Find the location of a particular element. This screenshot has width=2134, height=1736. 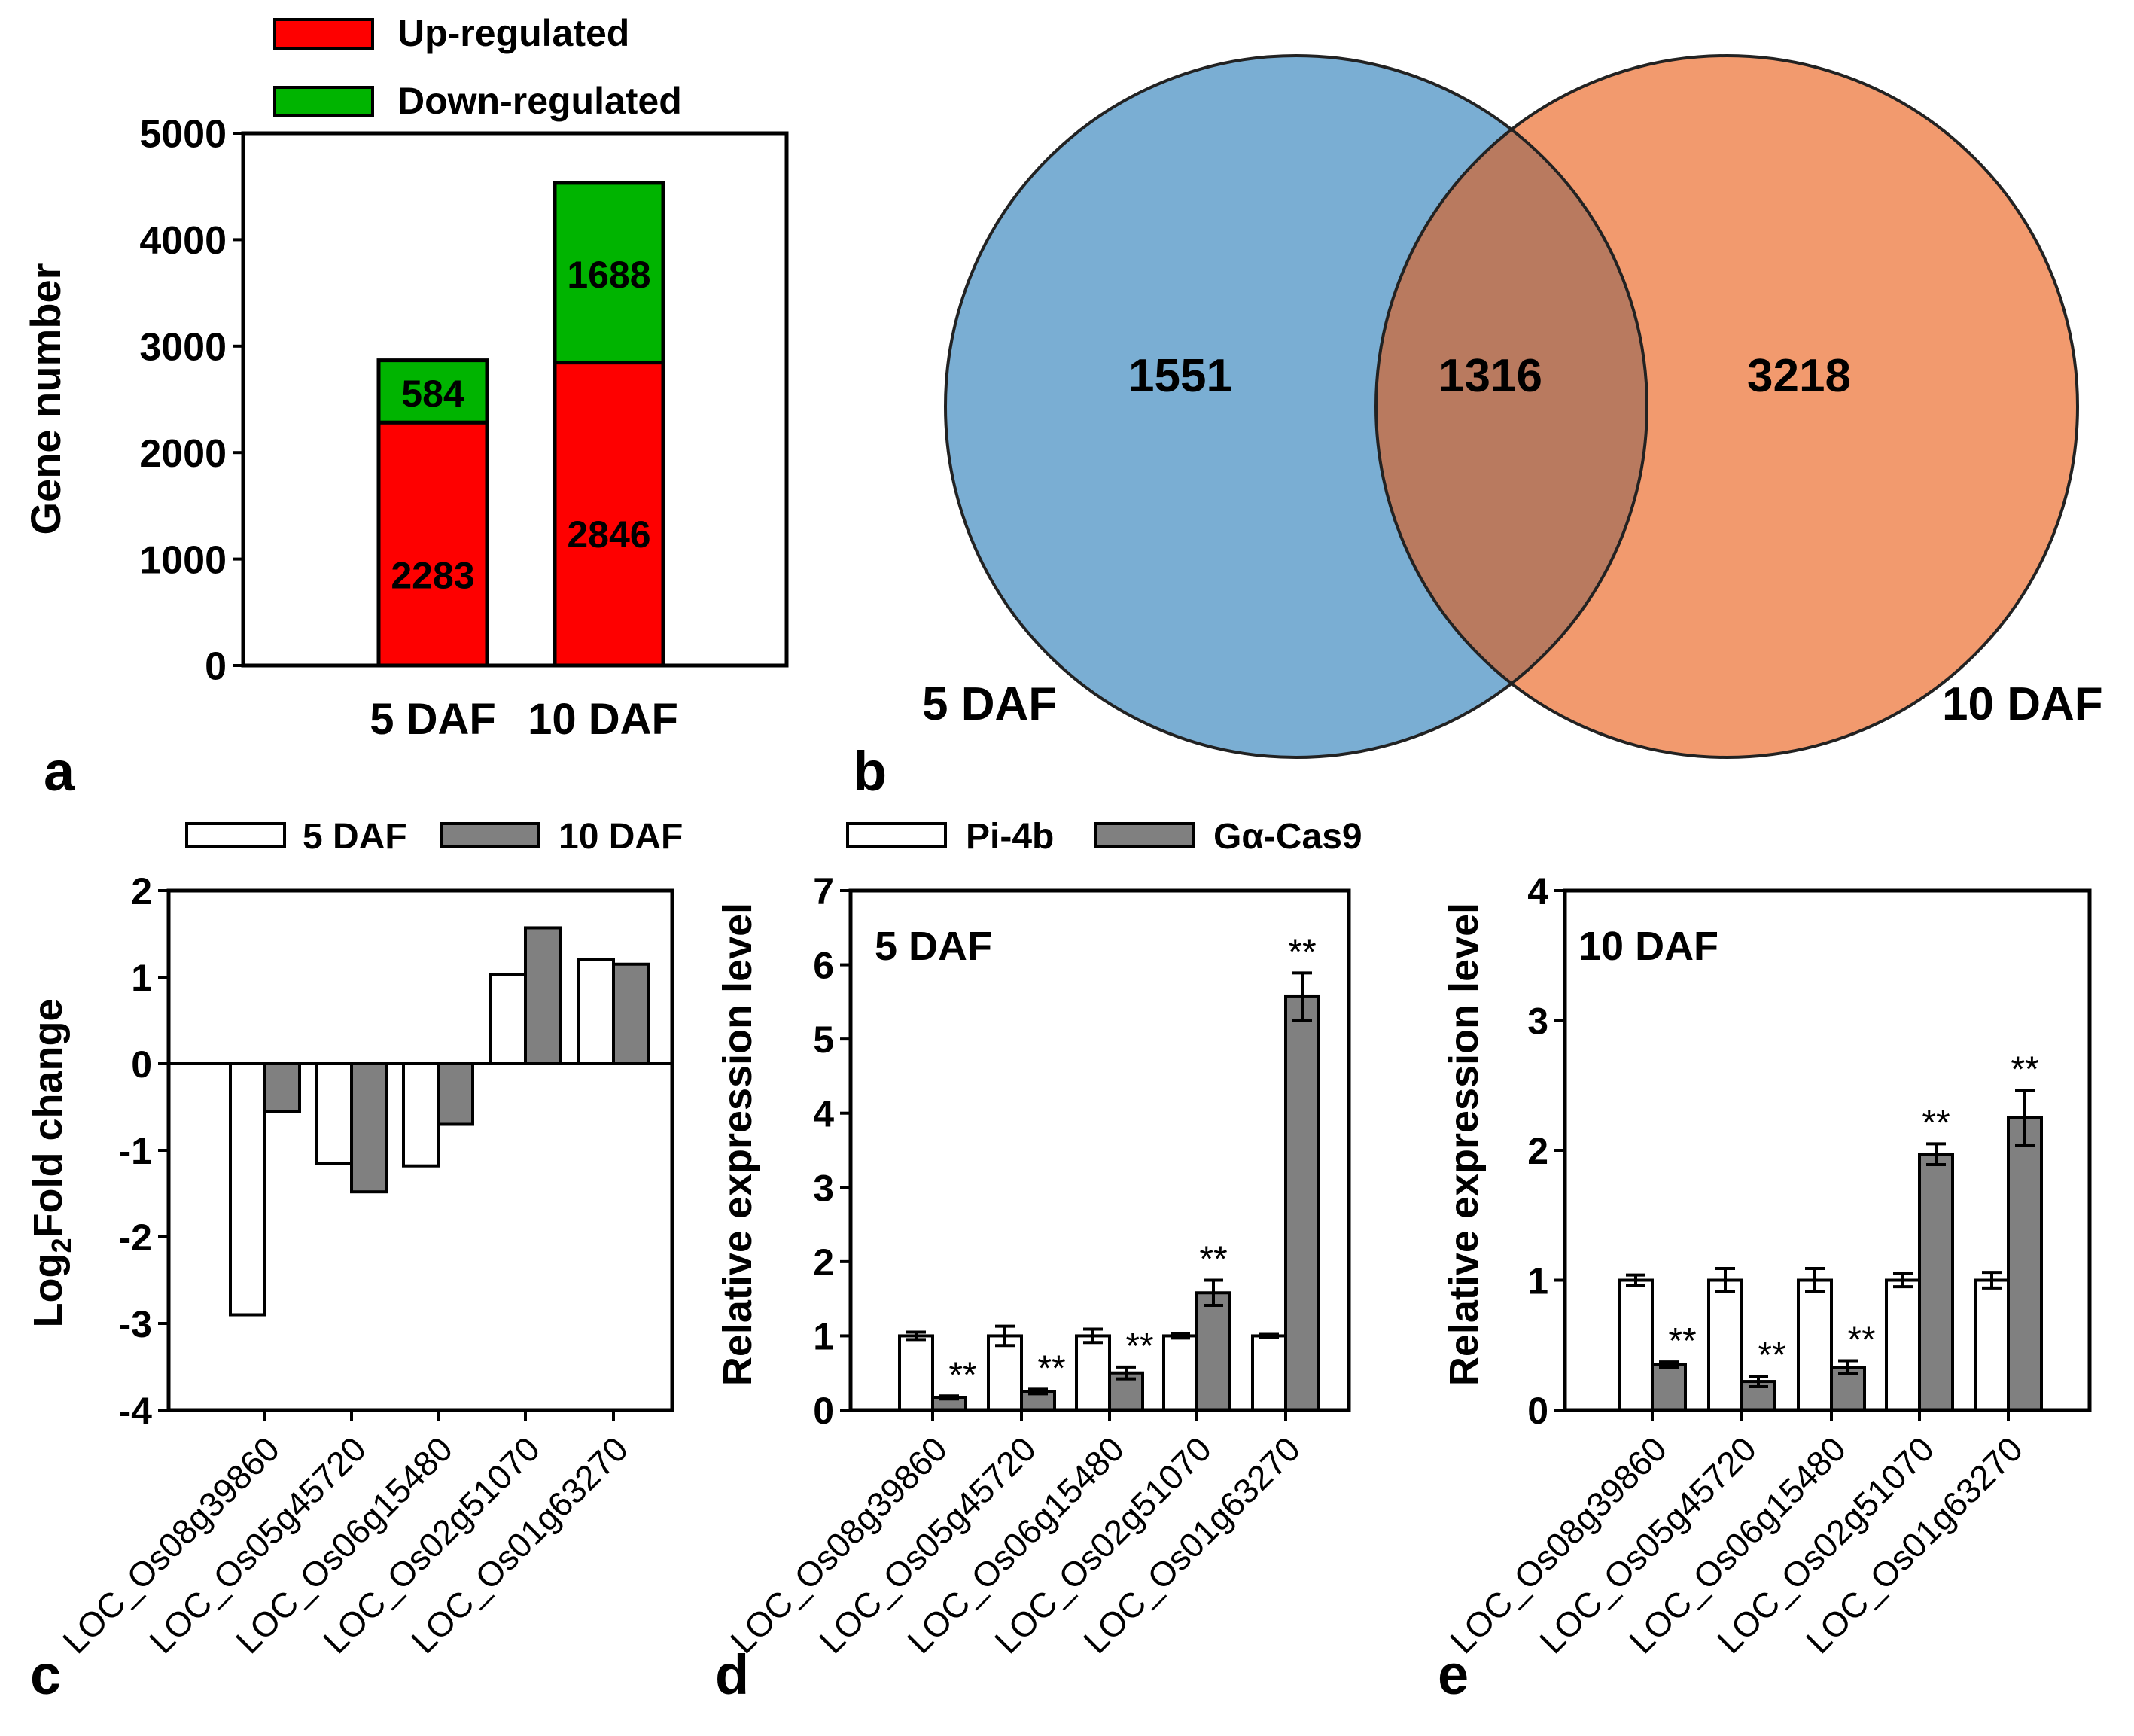

panel-e-ytick-label: 0 is located at coordinates (1537, 1411).